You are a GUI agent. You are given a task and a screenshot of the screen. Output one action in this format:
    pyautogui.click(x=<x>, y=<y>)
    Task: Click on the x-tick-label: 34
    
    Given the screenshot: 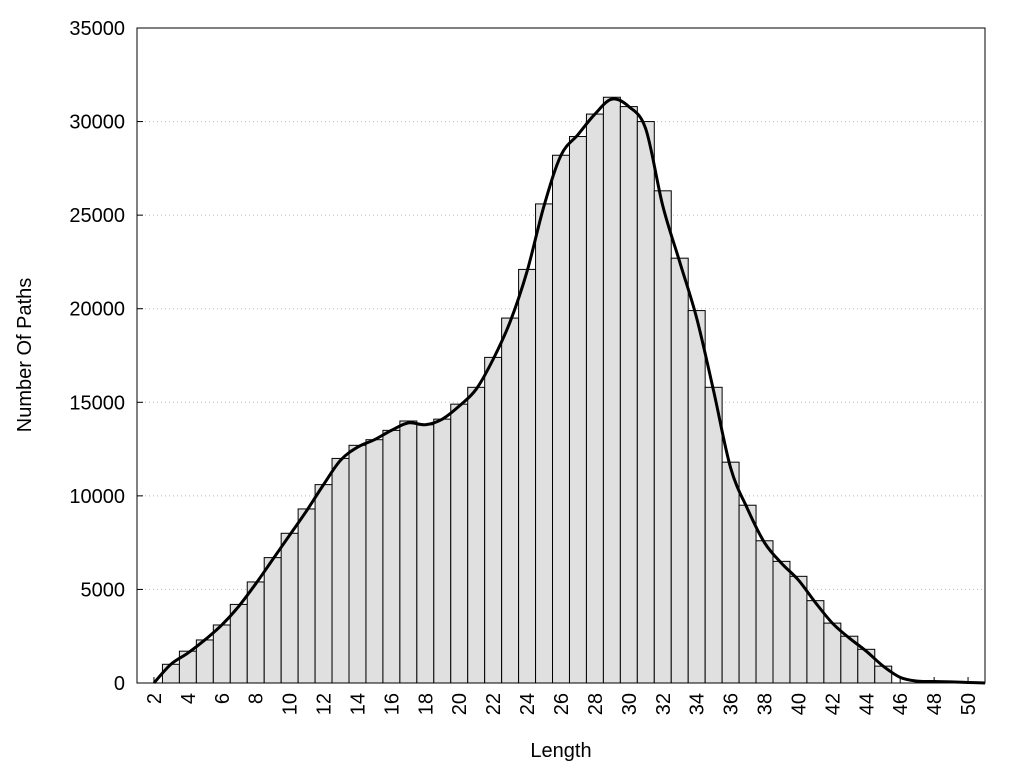 What is the action you would take?
    pyautogui.click(x=698, y=704)
    